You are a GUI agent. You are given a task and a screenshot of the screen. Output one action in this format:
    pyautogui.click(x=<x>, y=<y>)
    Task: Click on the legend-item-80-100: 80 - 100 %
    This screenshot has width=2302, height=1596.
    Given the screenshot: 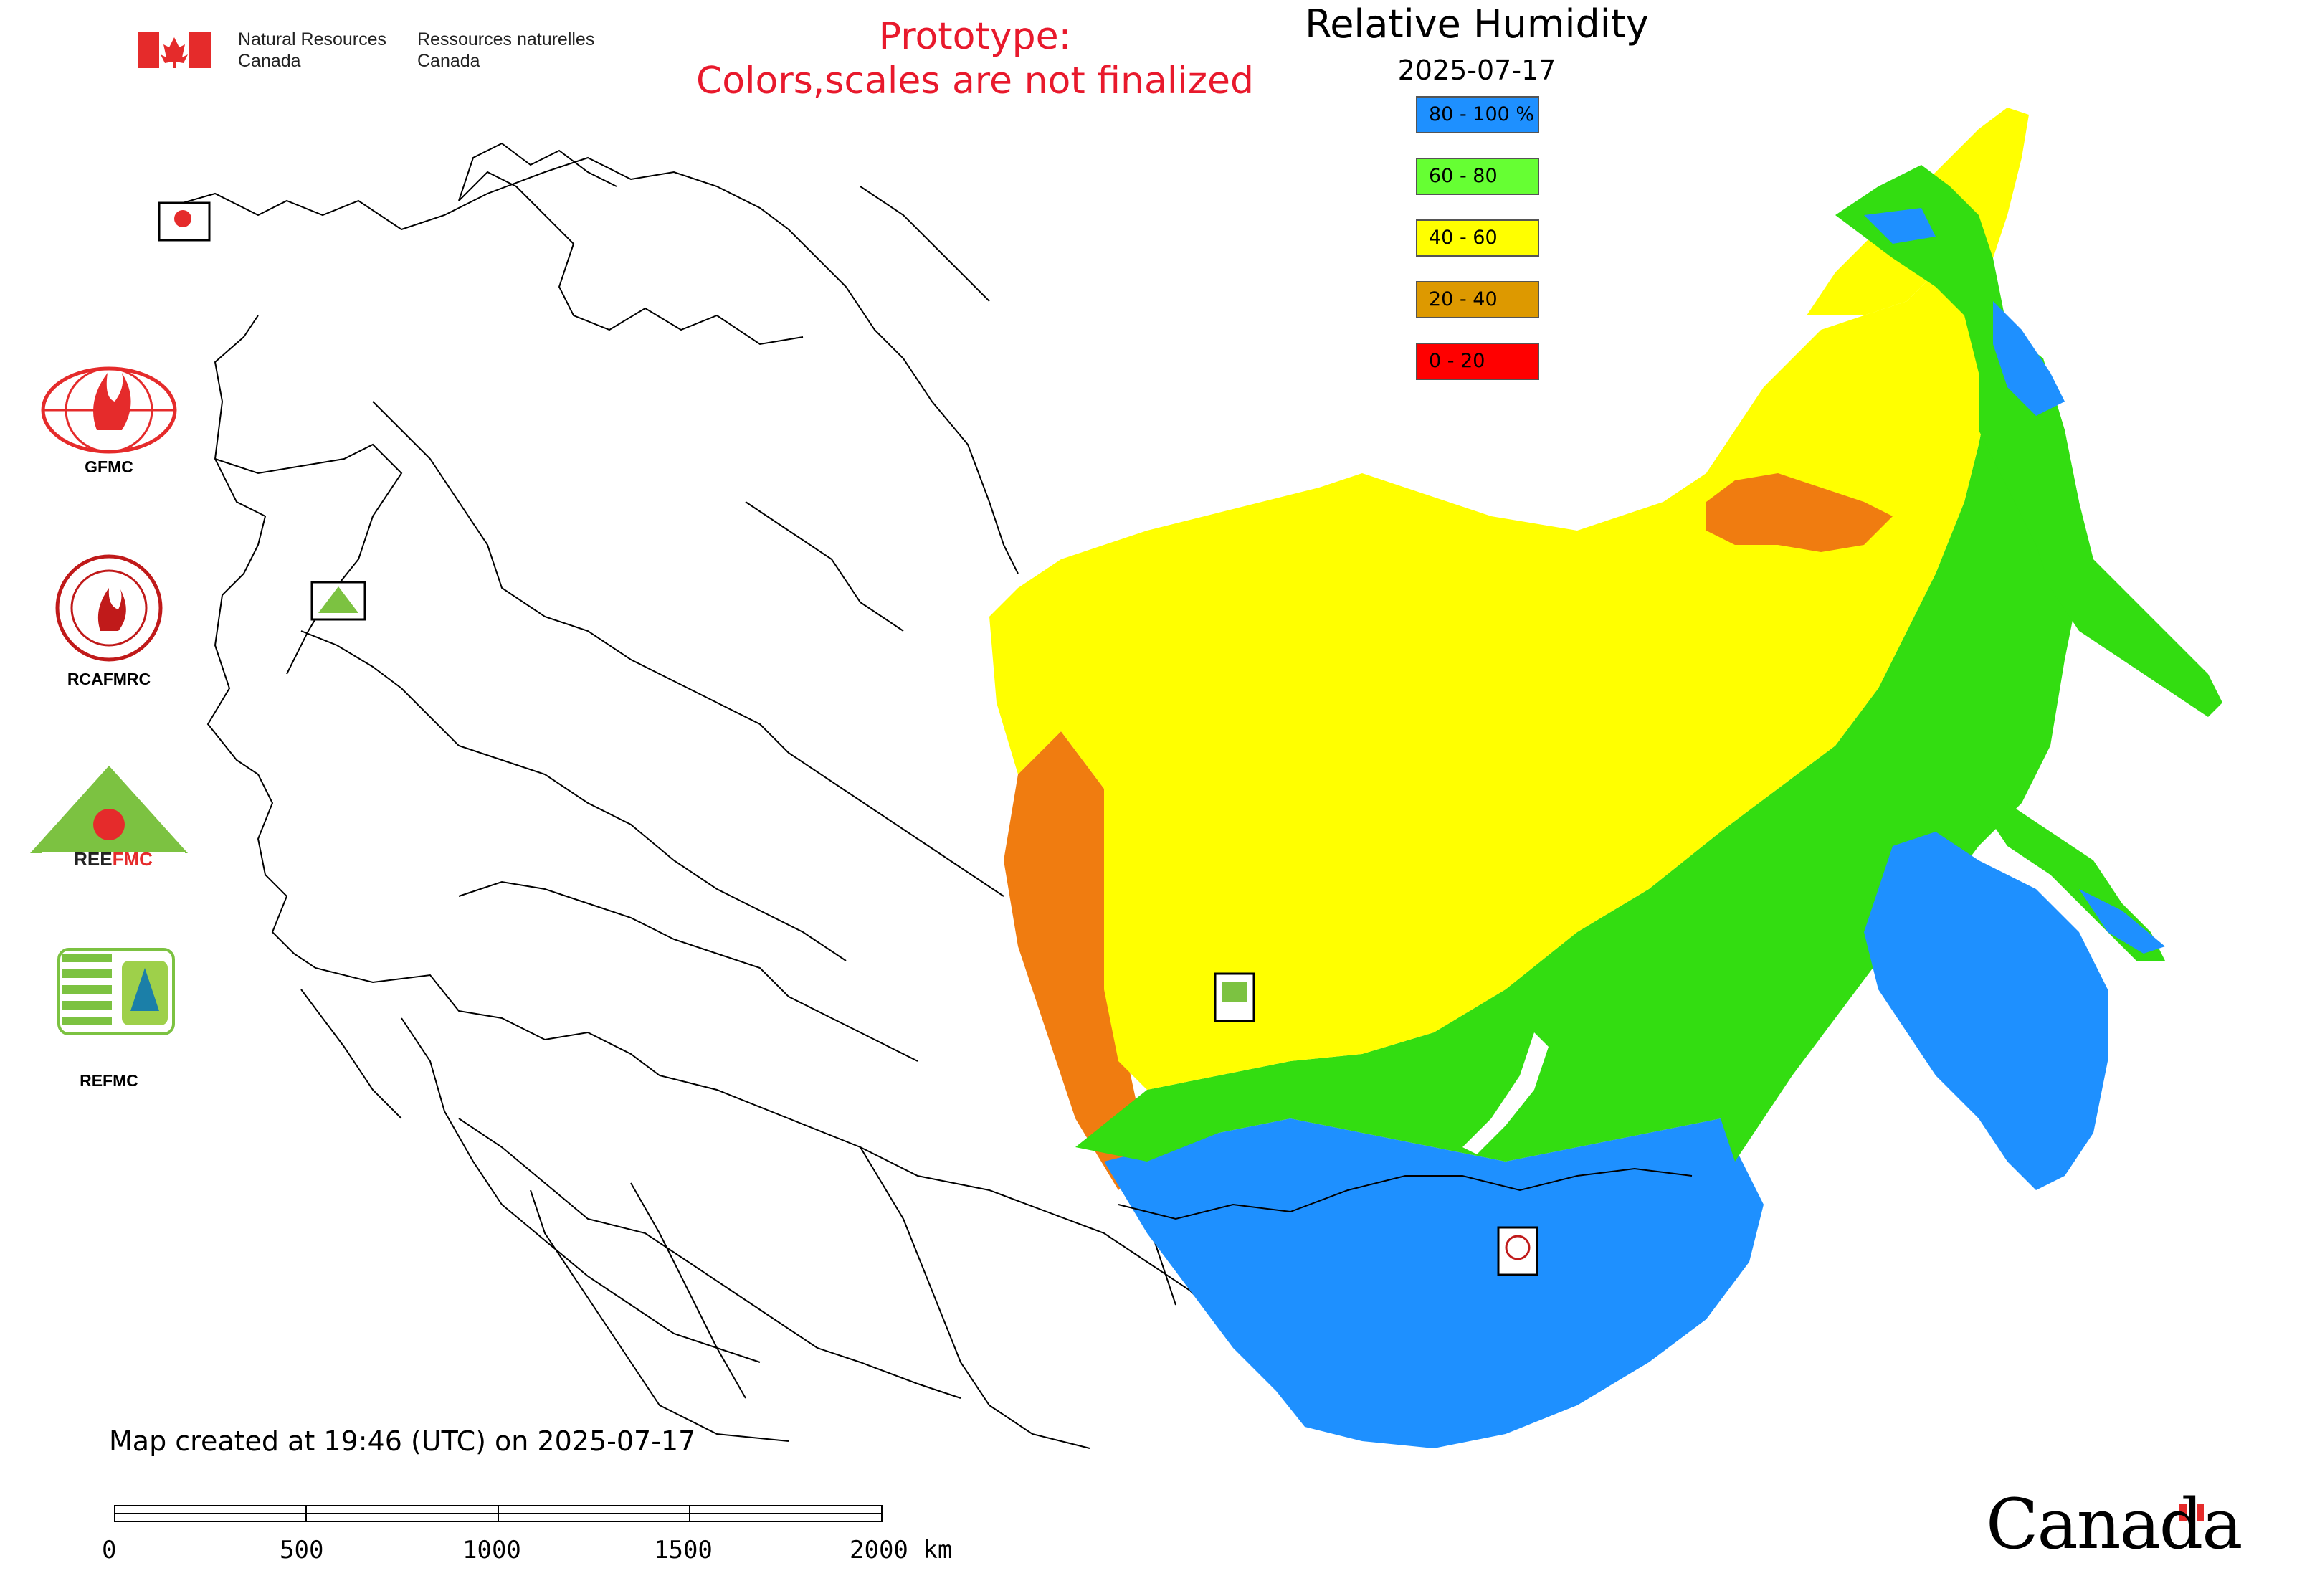 What is the action you would take?
    pyautogui.click(x=1477, y=114)
    